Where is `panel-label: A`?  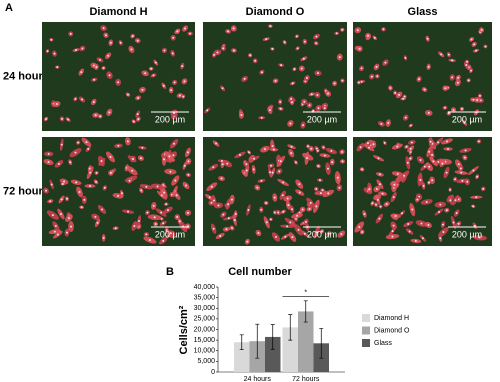
panel-label: A is located at coordinates (9, 8).